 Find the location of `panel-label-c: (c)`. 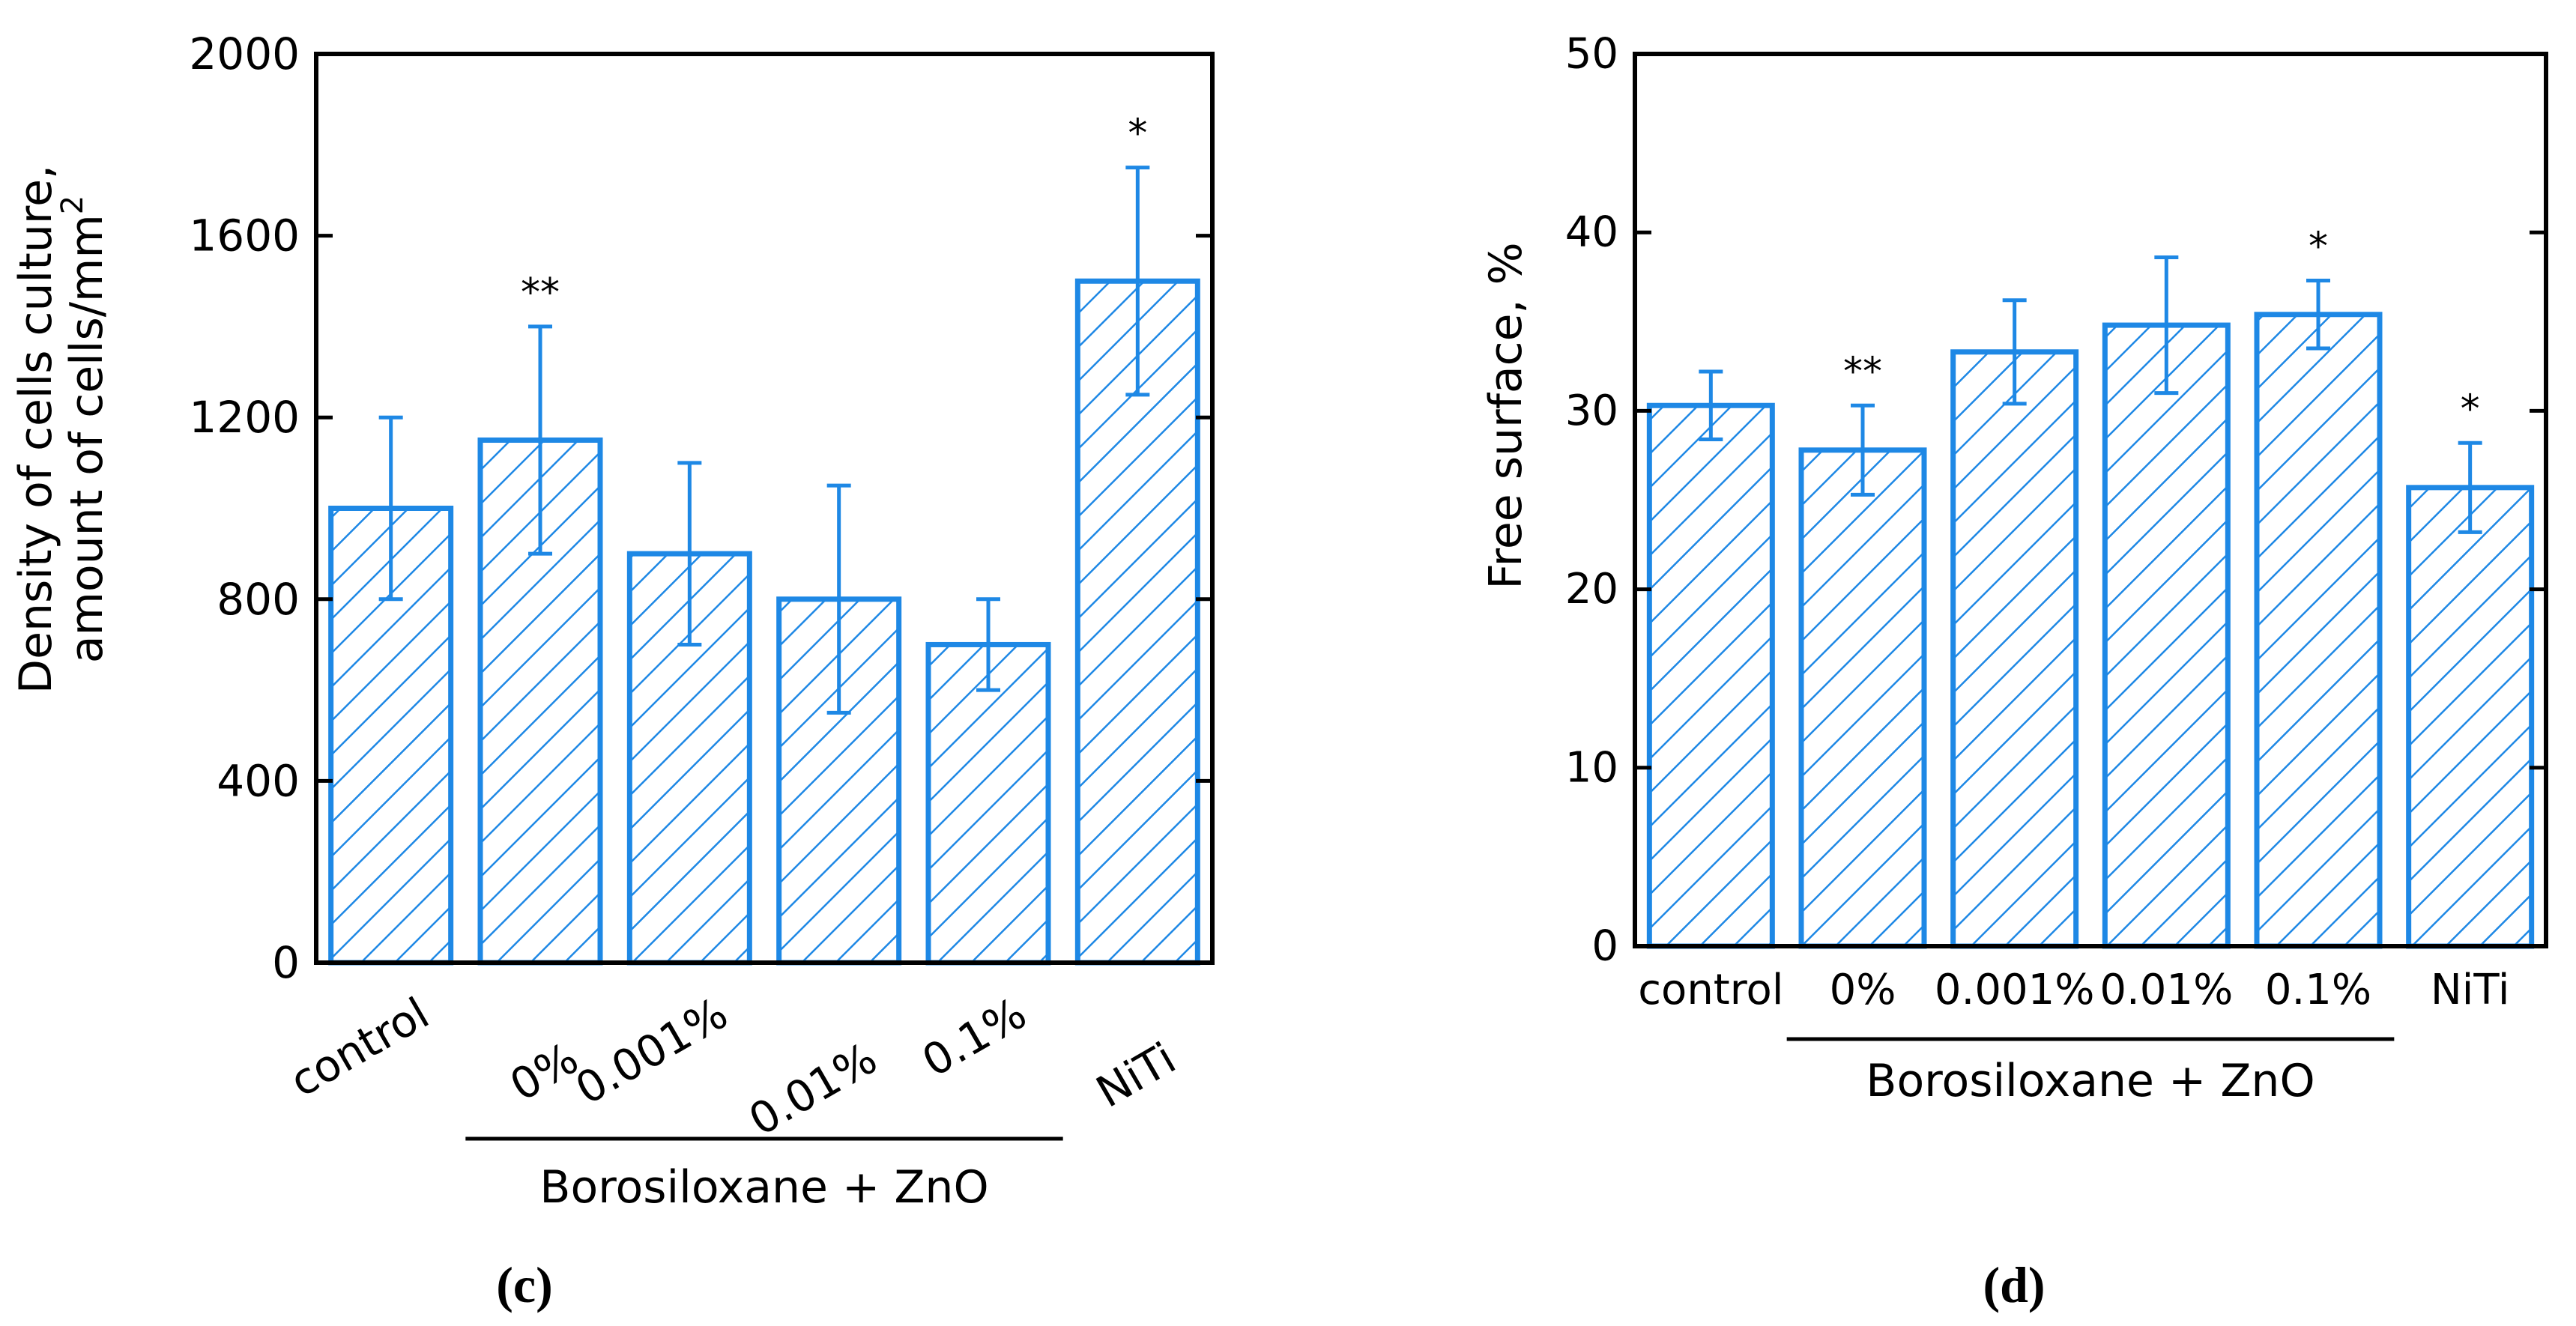

panel-label-c: (c) is located at coordinates (524, 1284).